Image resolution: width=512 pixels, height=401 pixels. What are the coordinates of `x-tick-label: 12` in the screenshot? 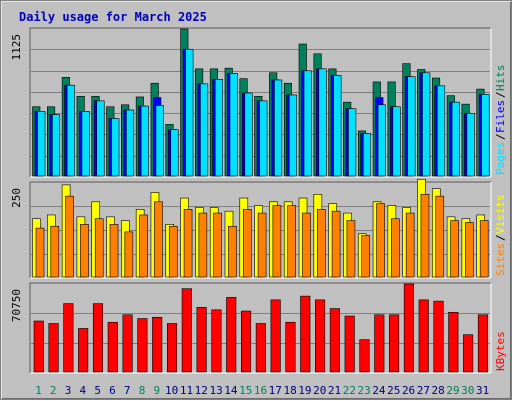 It's located at (201, 390).